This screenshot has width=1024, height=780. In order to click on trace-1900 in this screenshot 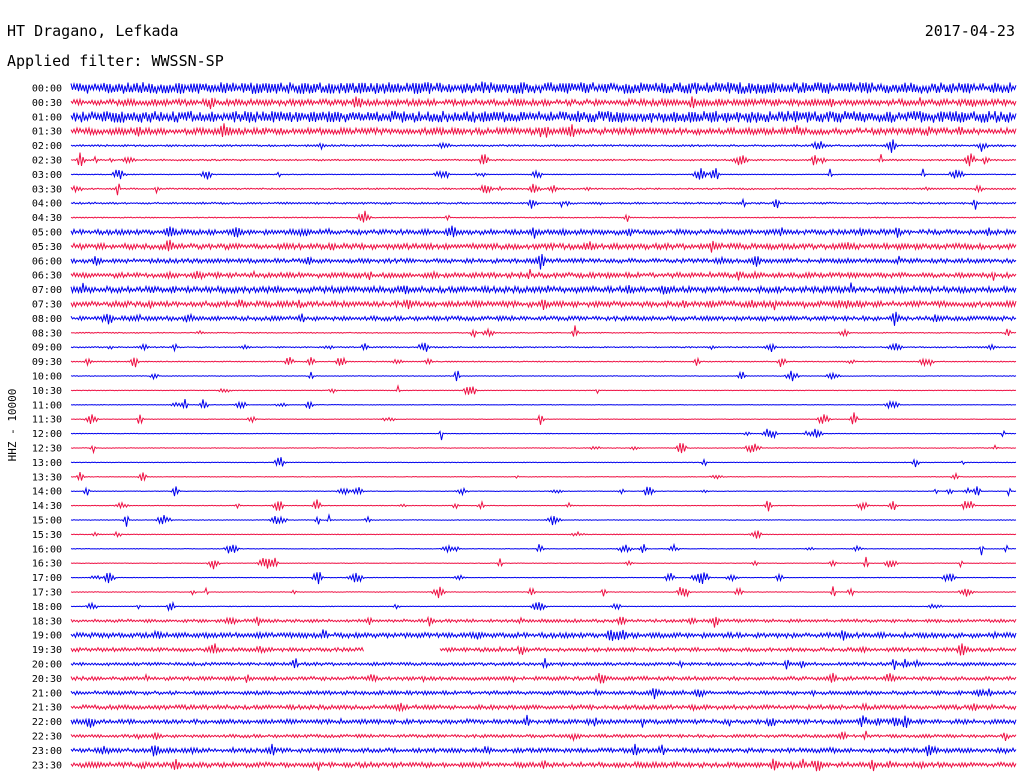, I will do `click(543, 635)`.